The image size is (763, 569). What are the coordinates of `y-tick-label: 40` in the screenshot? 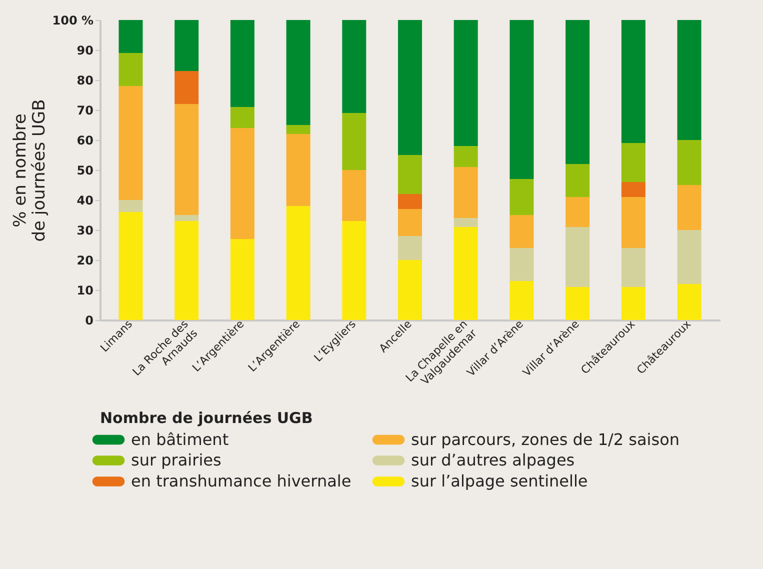 It's located at (85, 201).